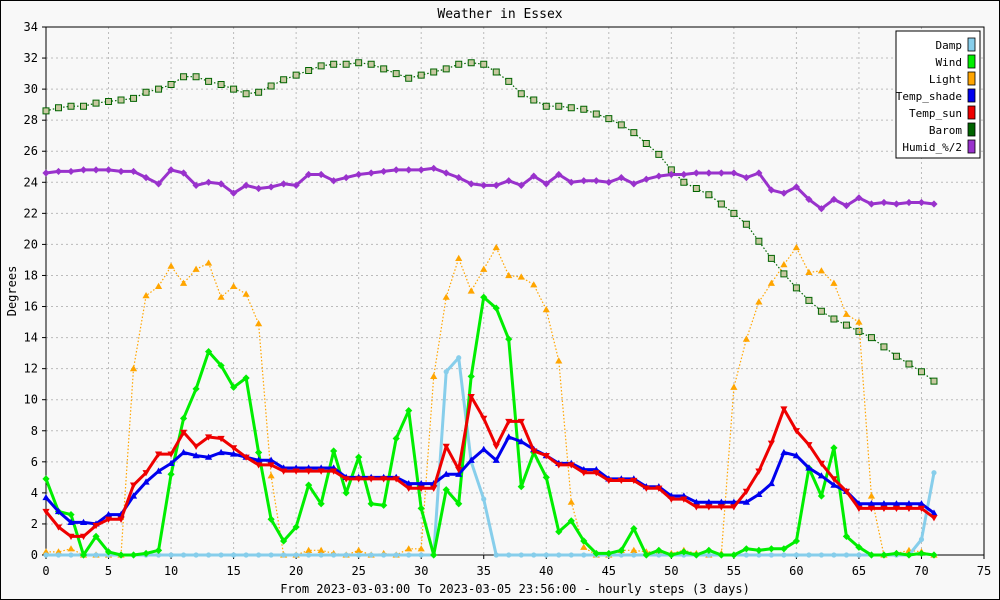 The width and height of the screenshot is (1000, 600). Describe the element at coordinates (936, 95) in the screenshot. I see `legend-item: Temp_shade` at that location.